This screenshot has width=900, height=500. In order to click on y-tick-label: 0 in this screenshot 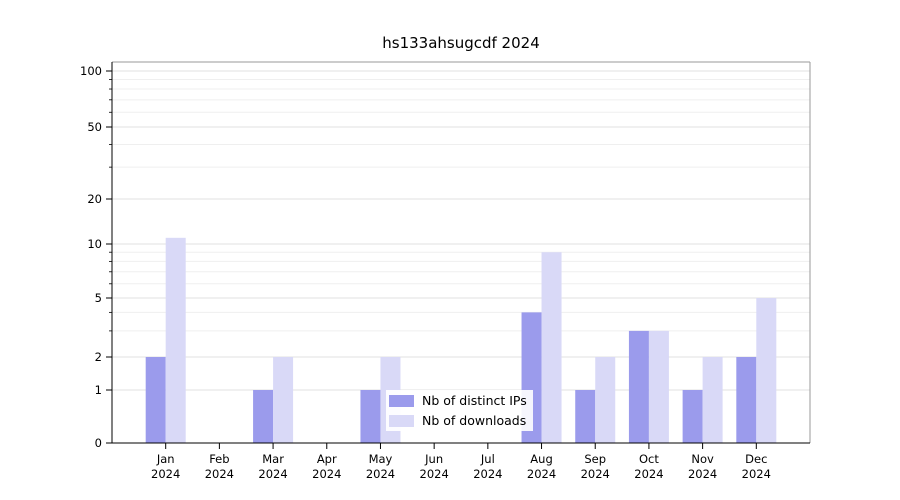, I will do `click(98, 443)`.